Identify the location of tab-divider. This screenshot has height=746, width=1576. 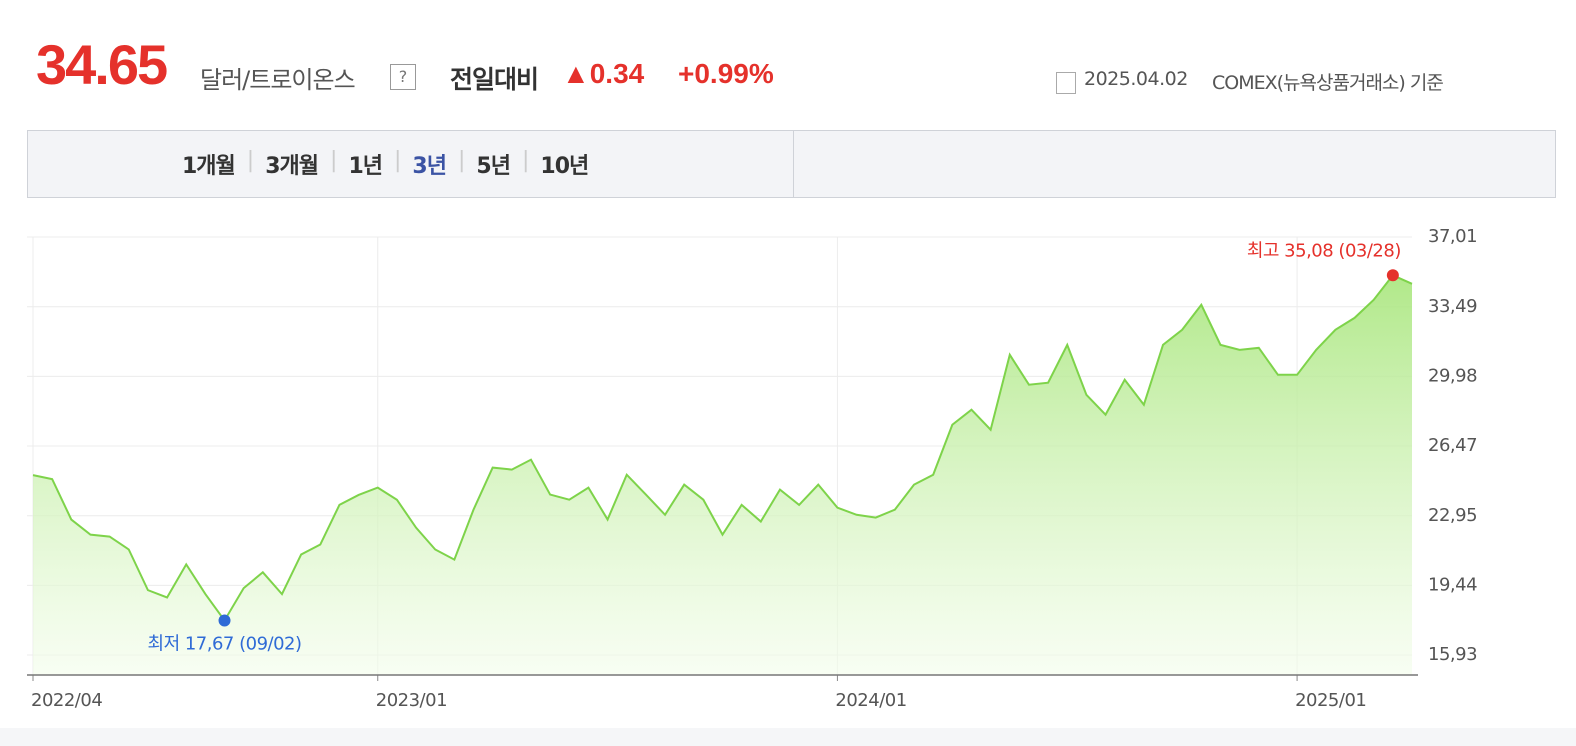
(793, 164).